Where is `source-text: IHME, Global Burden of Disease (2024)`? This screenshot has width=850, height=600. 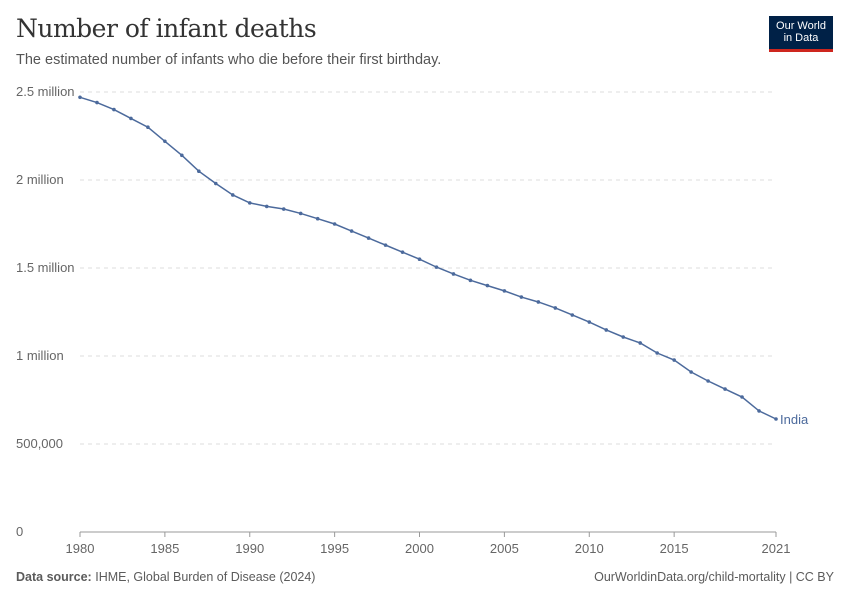
source-text: IHME, Global Burden of Disease (2024) is located at coordinates (205, 577).